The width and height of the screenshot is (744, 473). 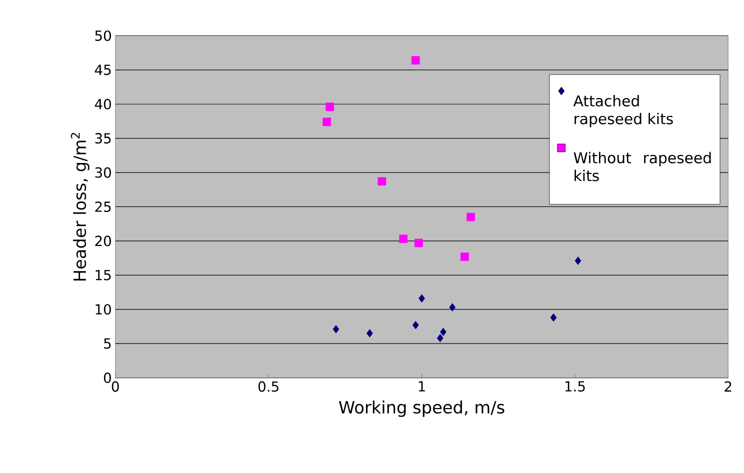 I want to click on x-tick-label: 1.5, so click(x=575, y=386).